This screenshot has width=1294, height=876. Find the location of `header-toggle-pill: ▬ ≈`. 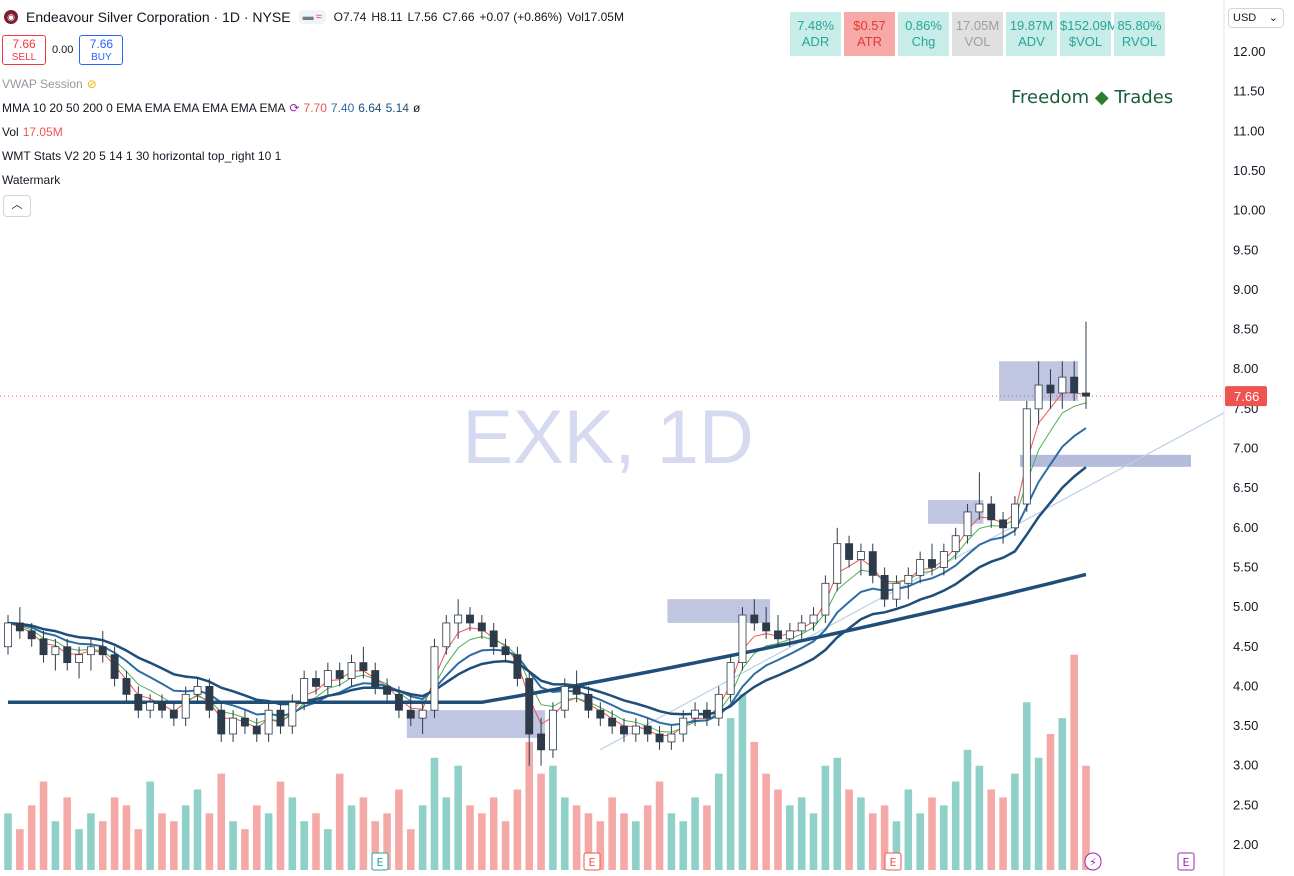

header-toggle-pill: ▬ ≈ is located at coordinates (312, 17).